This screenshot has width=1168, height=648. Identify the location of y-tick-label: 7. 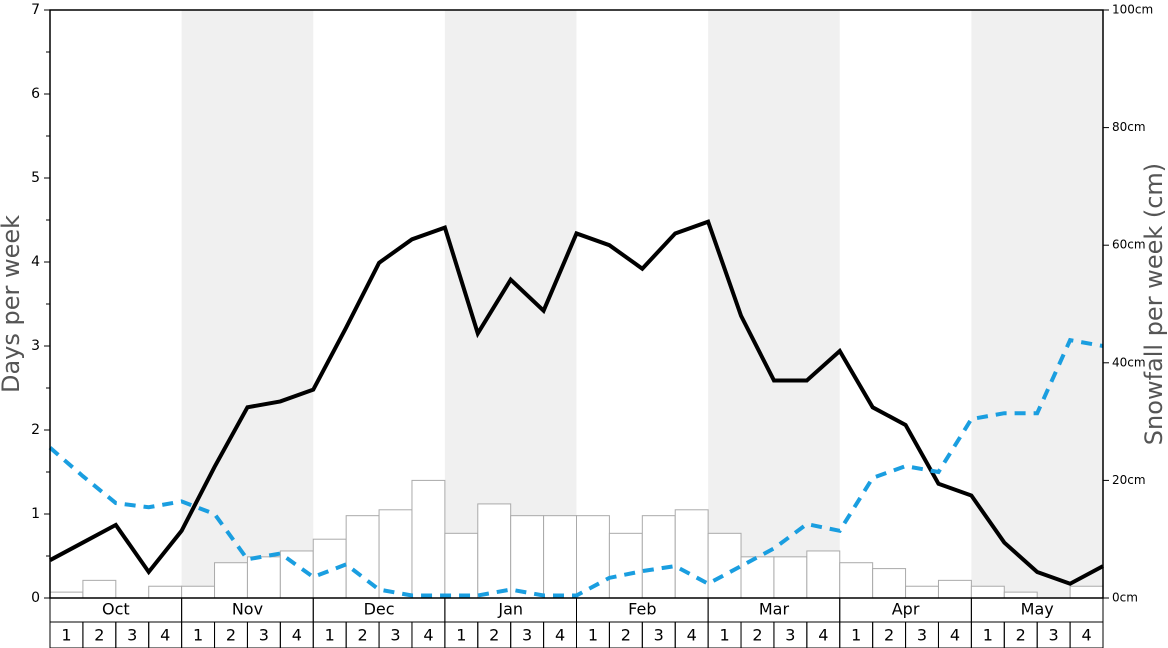
(35, 10).